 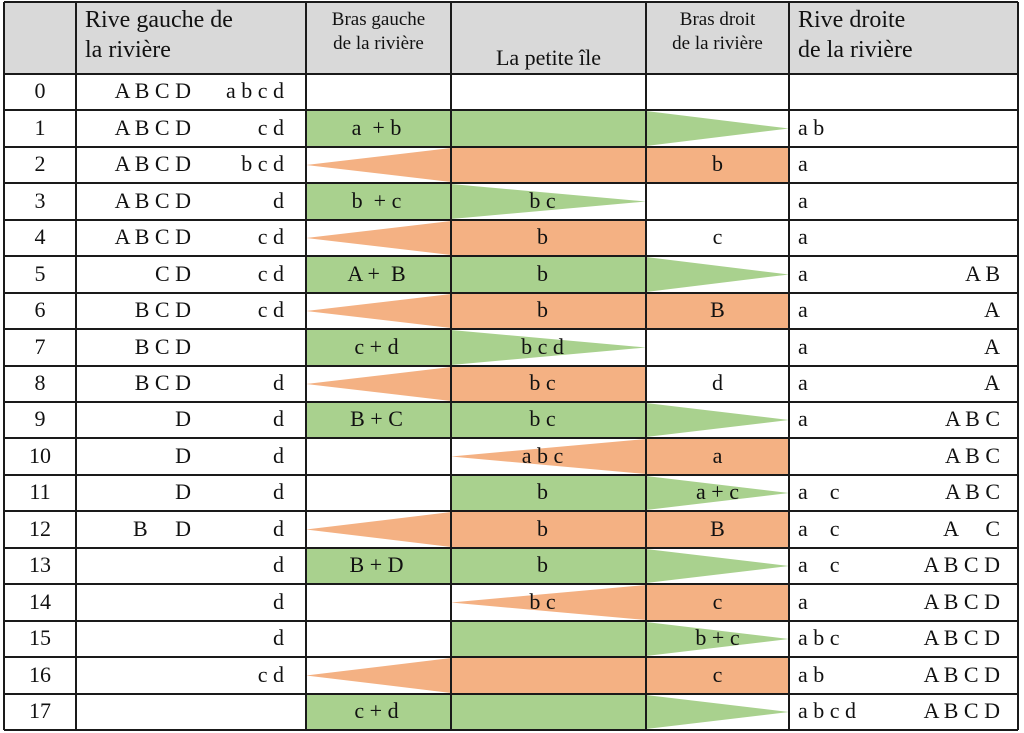 I want to click on step-number: 14, so click(x=40, y=601).